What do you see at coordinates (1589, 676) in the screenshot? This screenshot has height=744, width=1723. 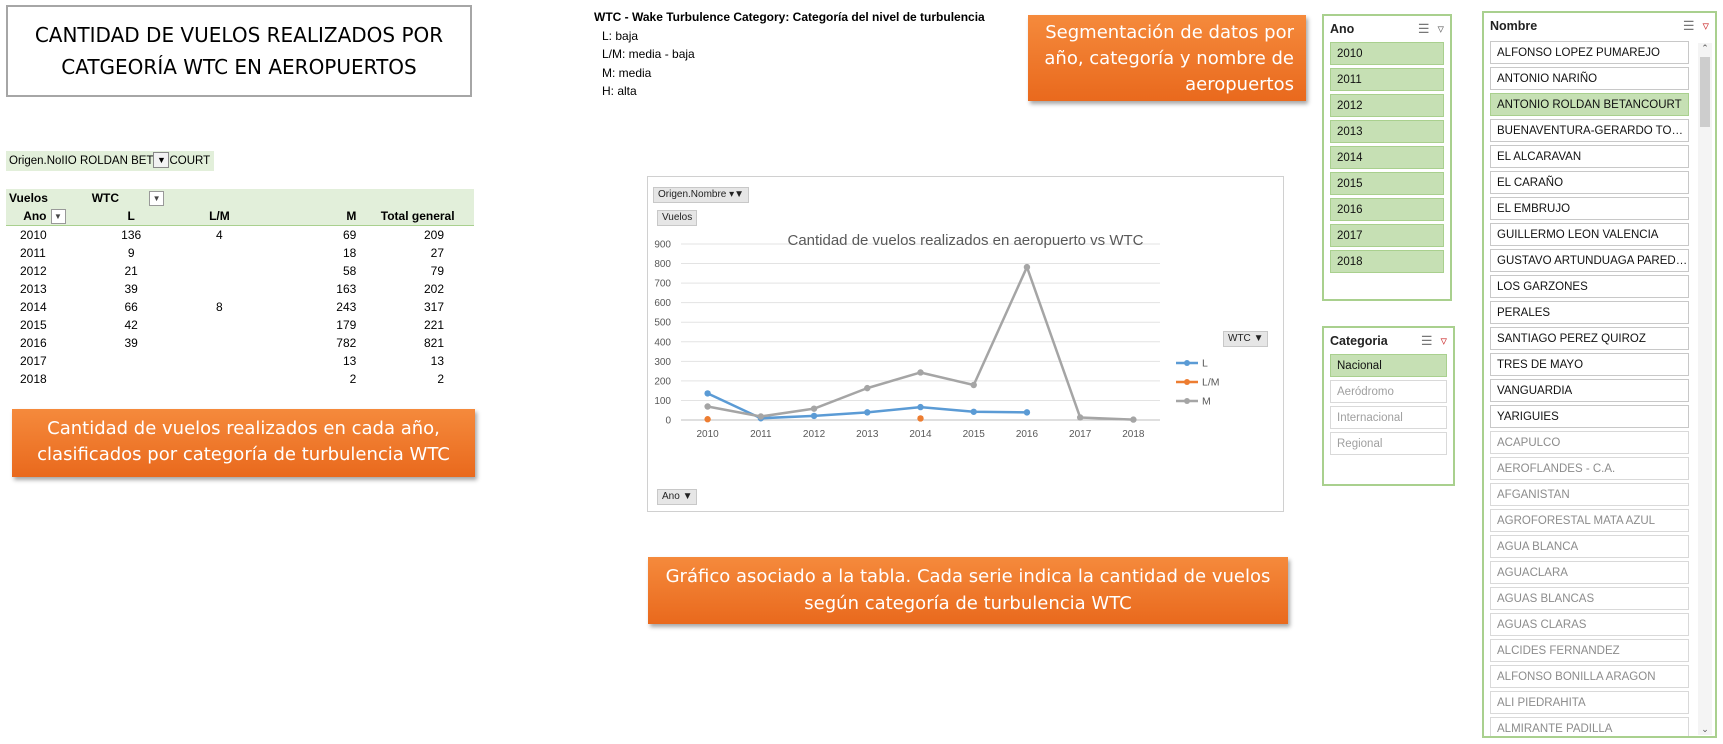 I see `slicer-item: ALFONSO BONILLA ARAGON` at bounding box center [1589, 676].